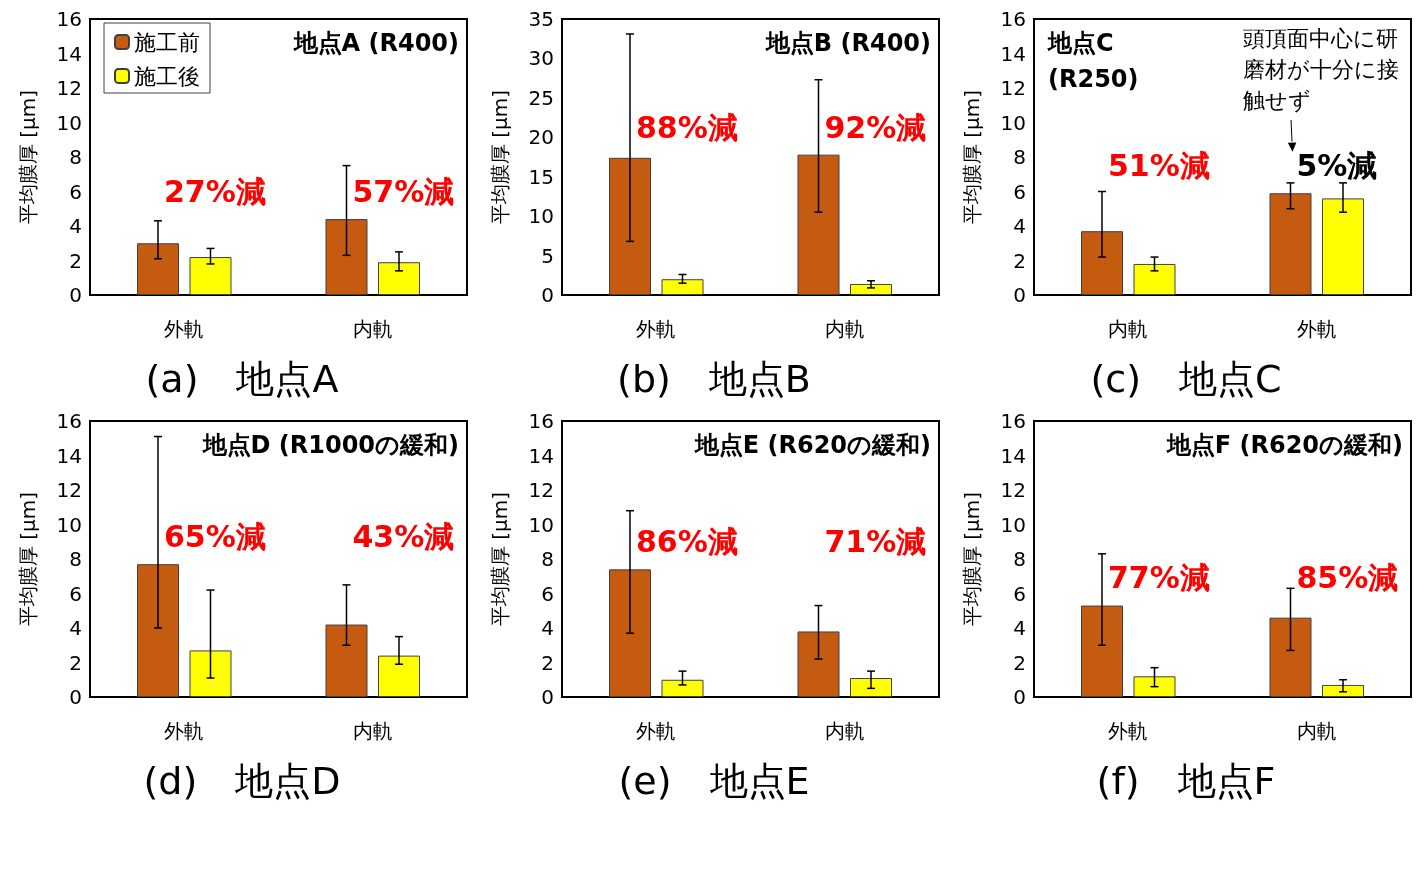 The height and width of the screenshot is (872, 1424). Describe the element at coordinates (847, 43) in the screenshot. I see `chart-subtitle: 地点B (R400)` at that location.